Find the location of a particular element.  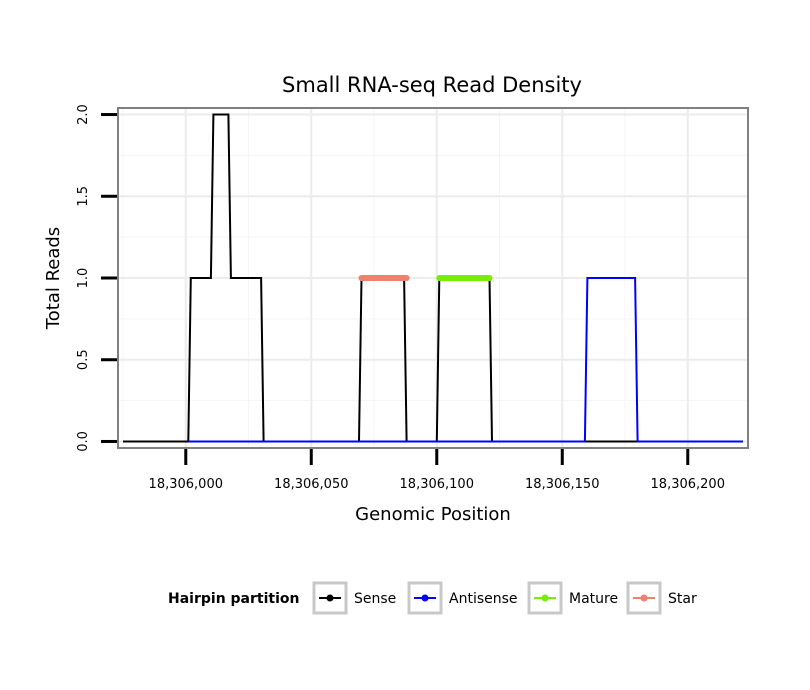

chart-title: Small RNA-seq Read Density is located at coordinates (432, 85).